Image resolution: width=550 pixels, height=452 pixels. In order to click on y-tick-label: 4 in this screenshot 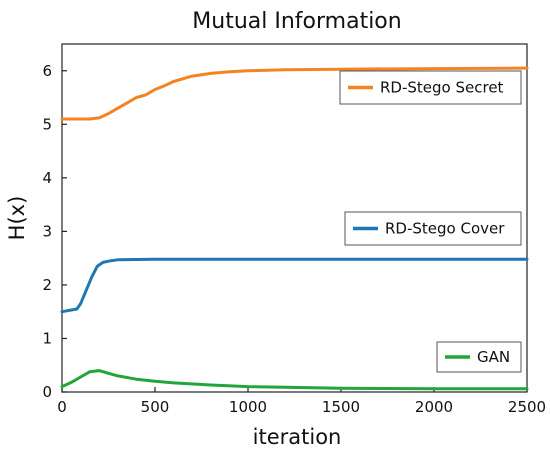, I will do `click(47, 178)`.